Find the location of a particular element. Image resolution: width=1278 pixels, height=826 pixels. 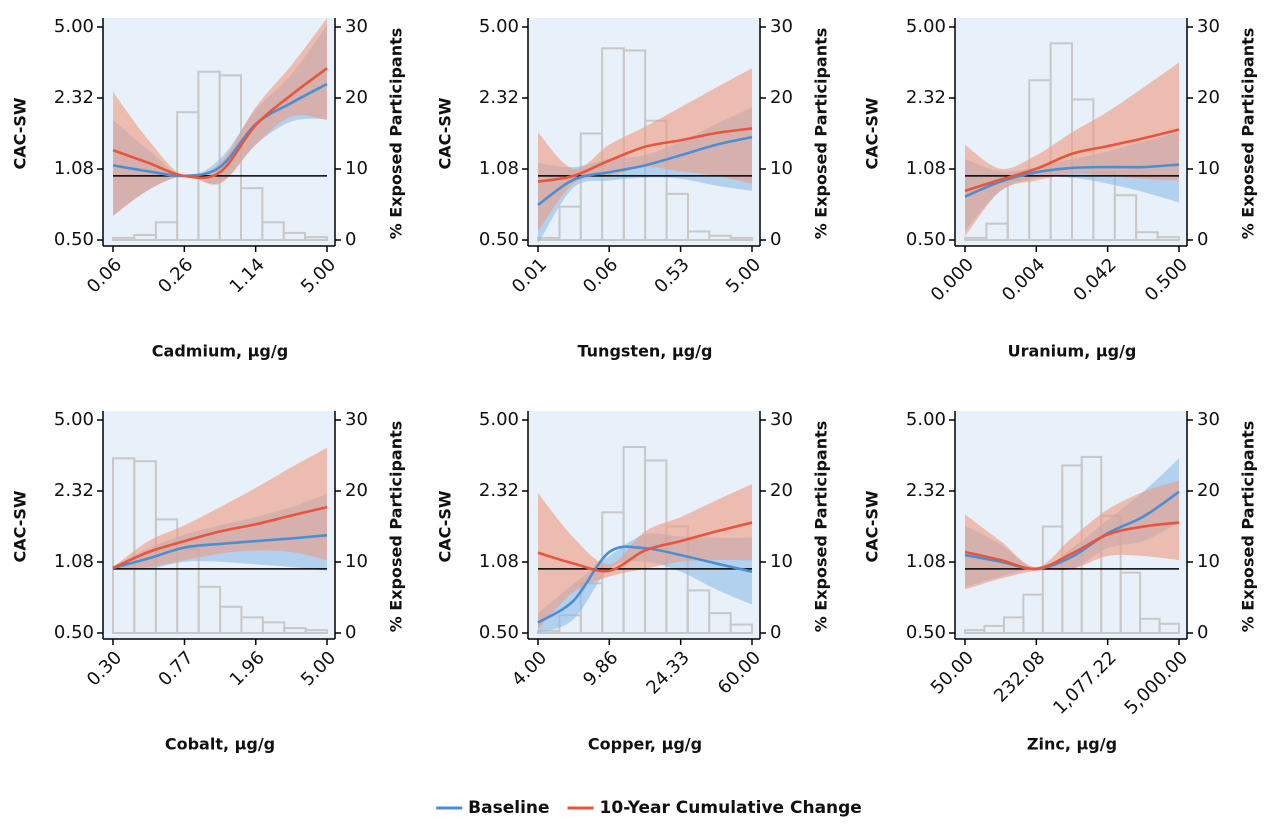

x-tick-label: 0.004 is located at coordinates (1023, 279).